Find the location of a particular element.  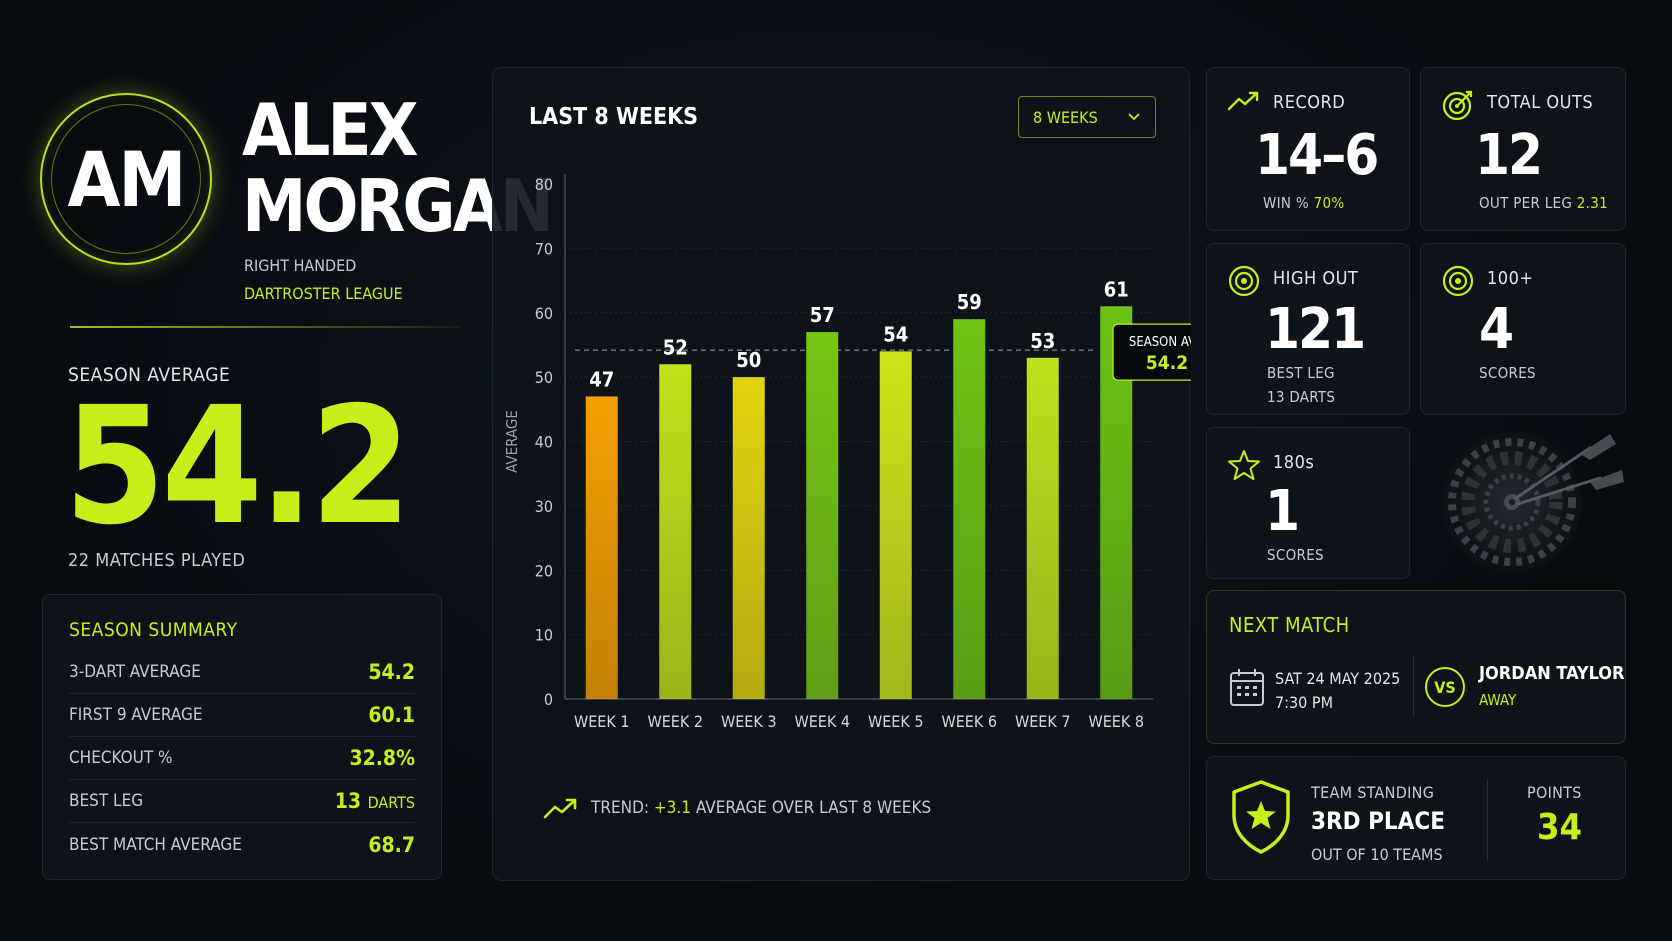

next-match-time: 7:30 PM is located at coordinates (1304, 702).